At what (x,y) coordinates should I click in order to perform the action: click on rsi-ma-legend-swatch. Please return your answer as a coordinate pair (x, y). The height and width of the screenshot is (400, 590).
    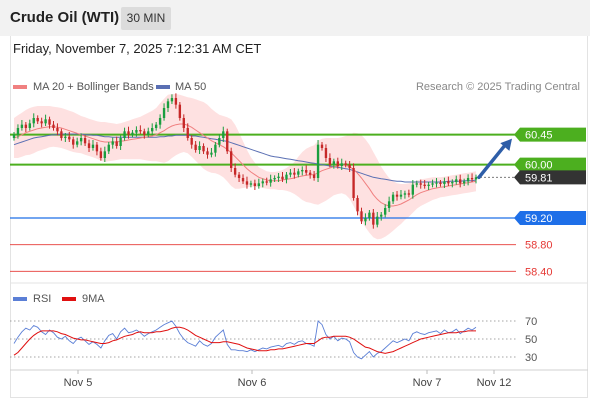
    Looking at the image, I should click on (69, 299).